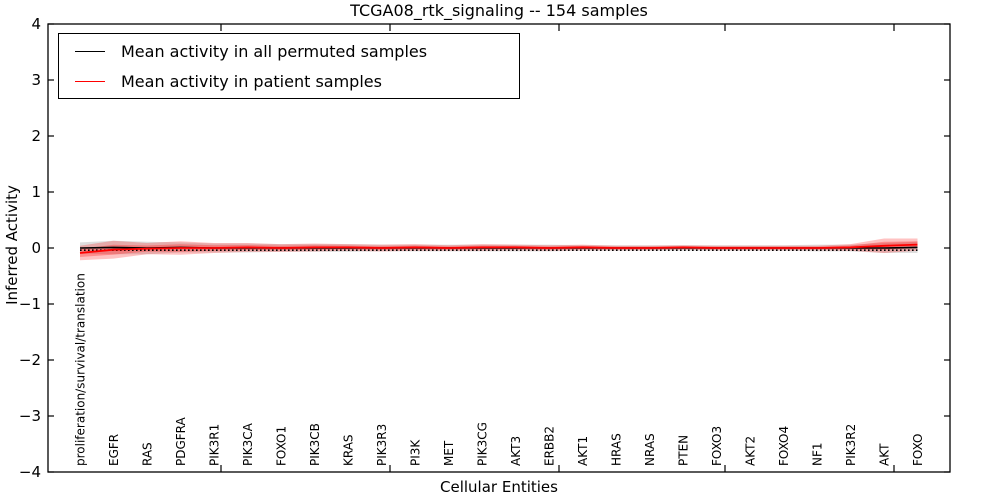  I want to click on legend-line-sample-black, so click(90, 51).